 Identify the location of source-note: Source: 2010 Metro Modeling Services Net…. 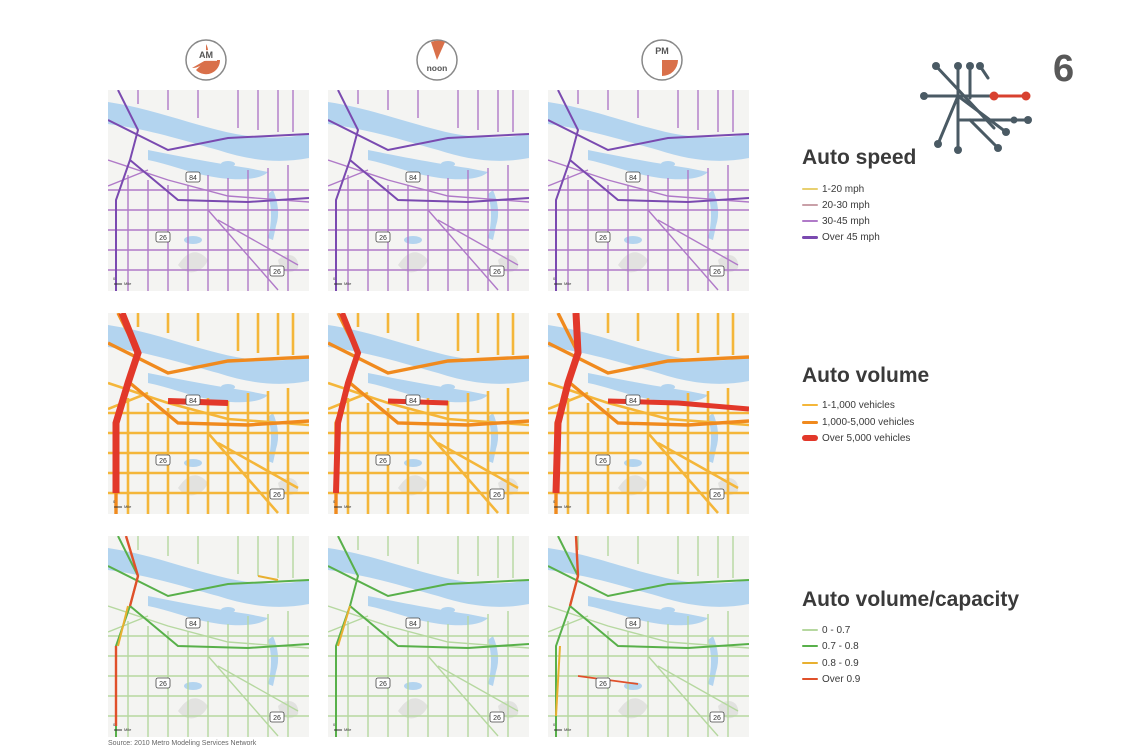
(182, 743).